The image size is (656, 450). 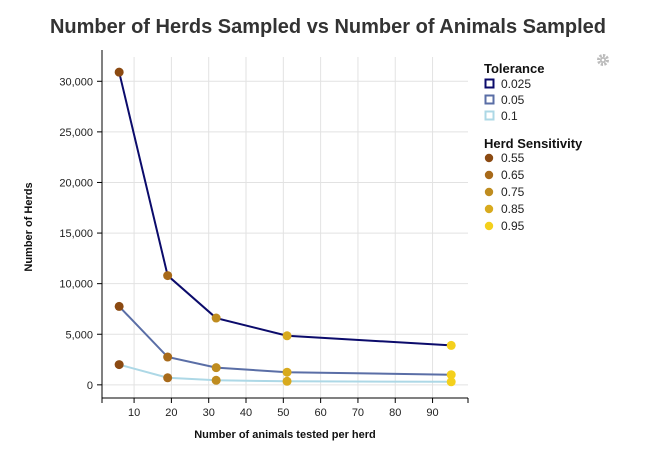 I want to click on y-tick-label: 30,000, so click(x=76, y=82).